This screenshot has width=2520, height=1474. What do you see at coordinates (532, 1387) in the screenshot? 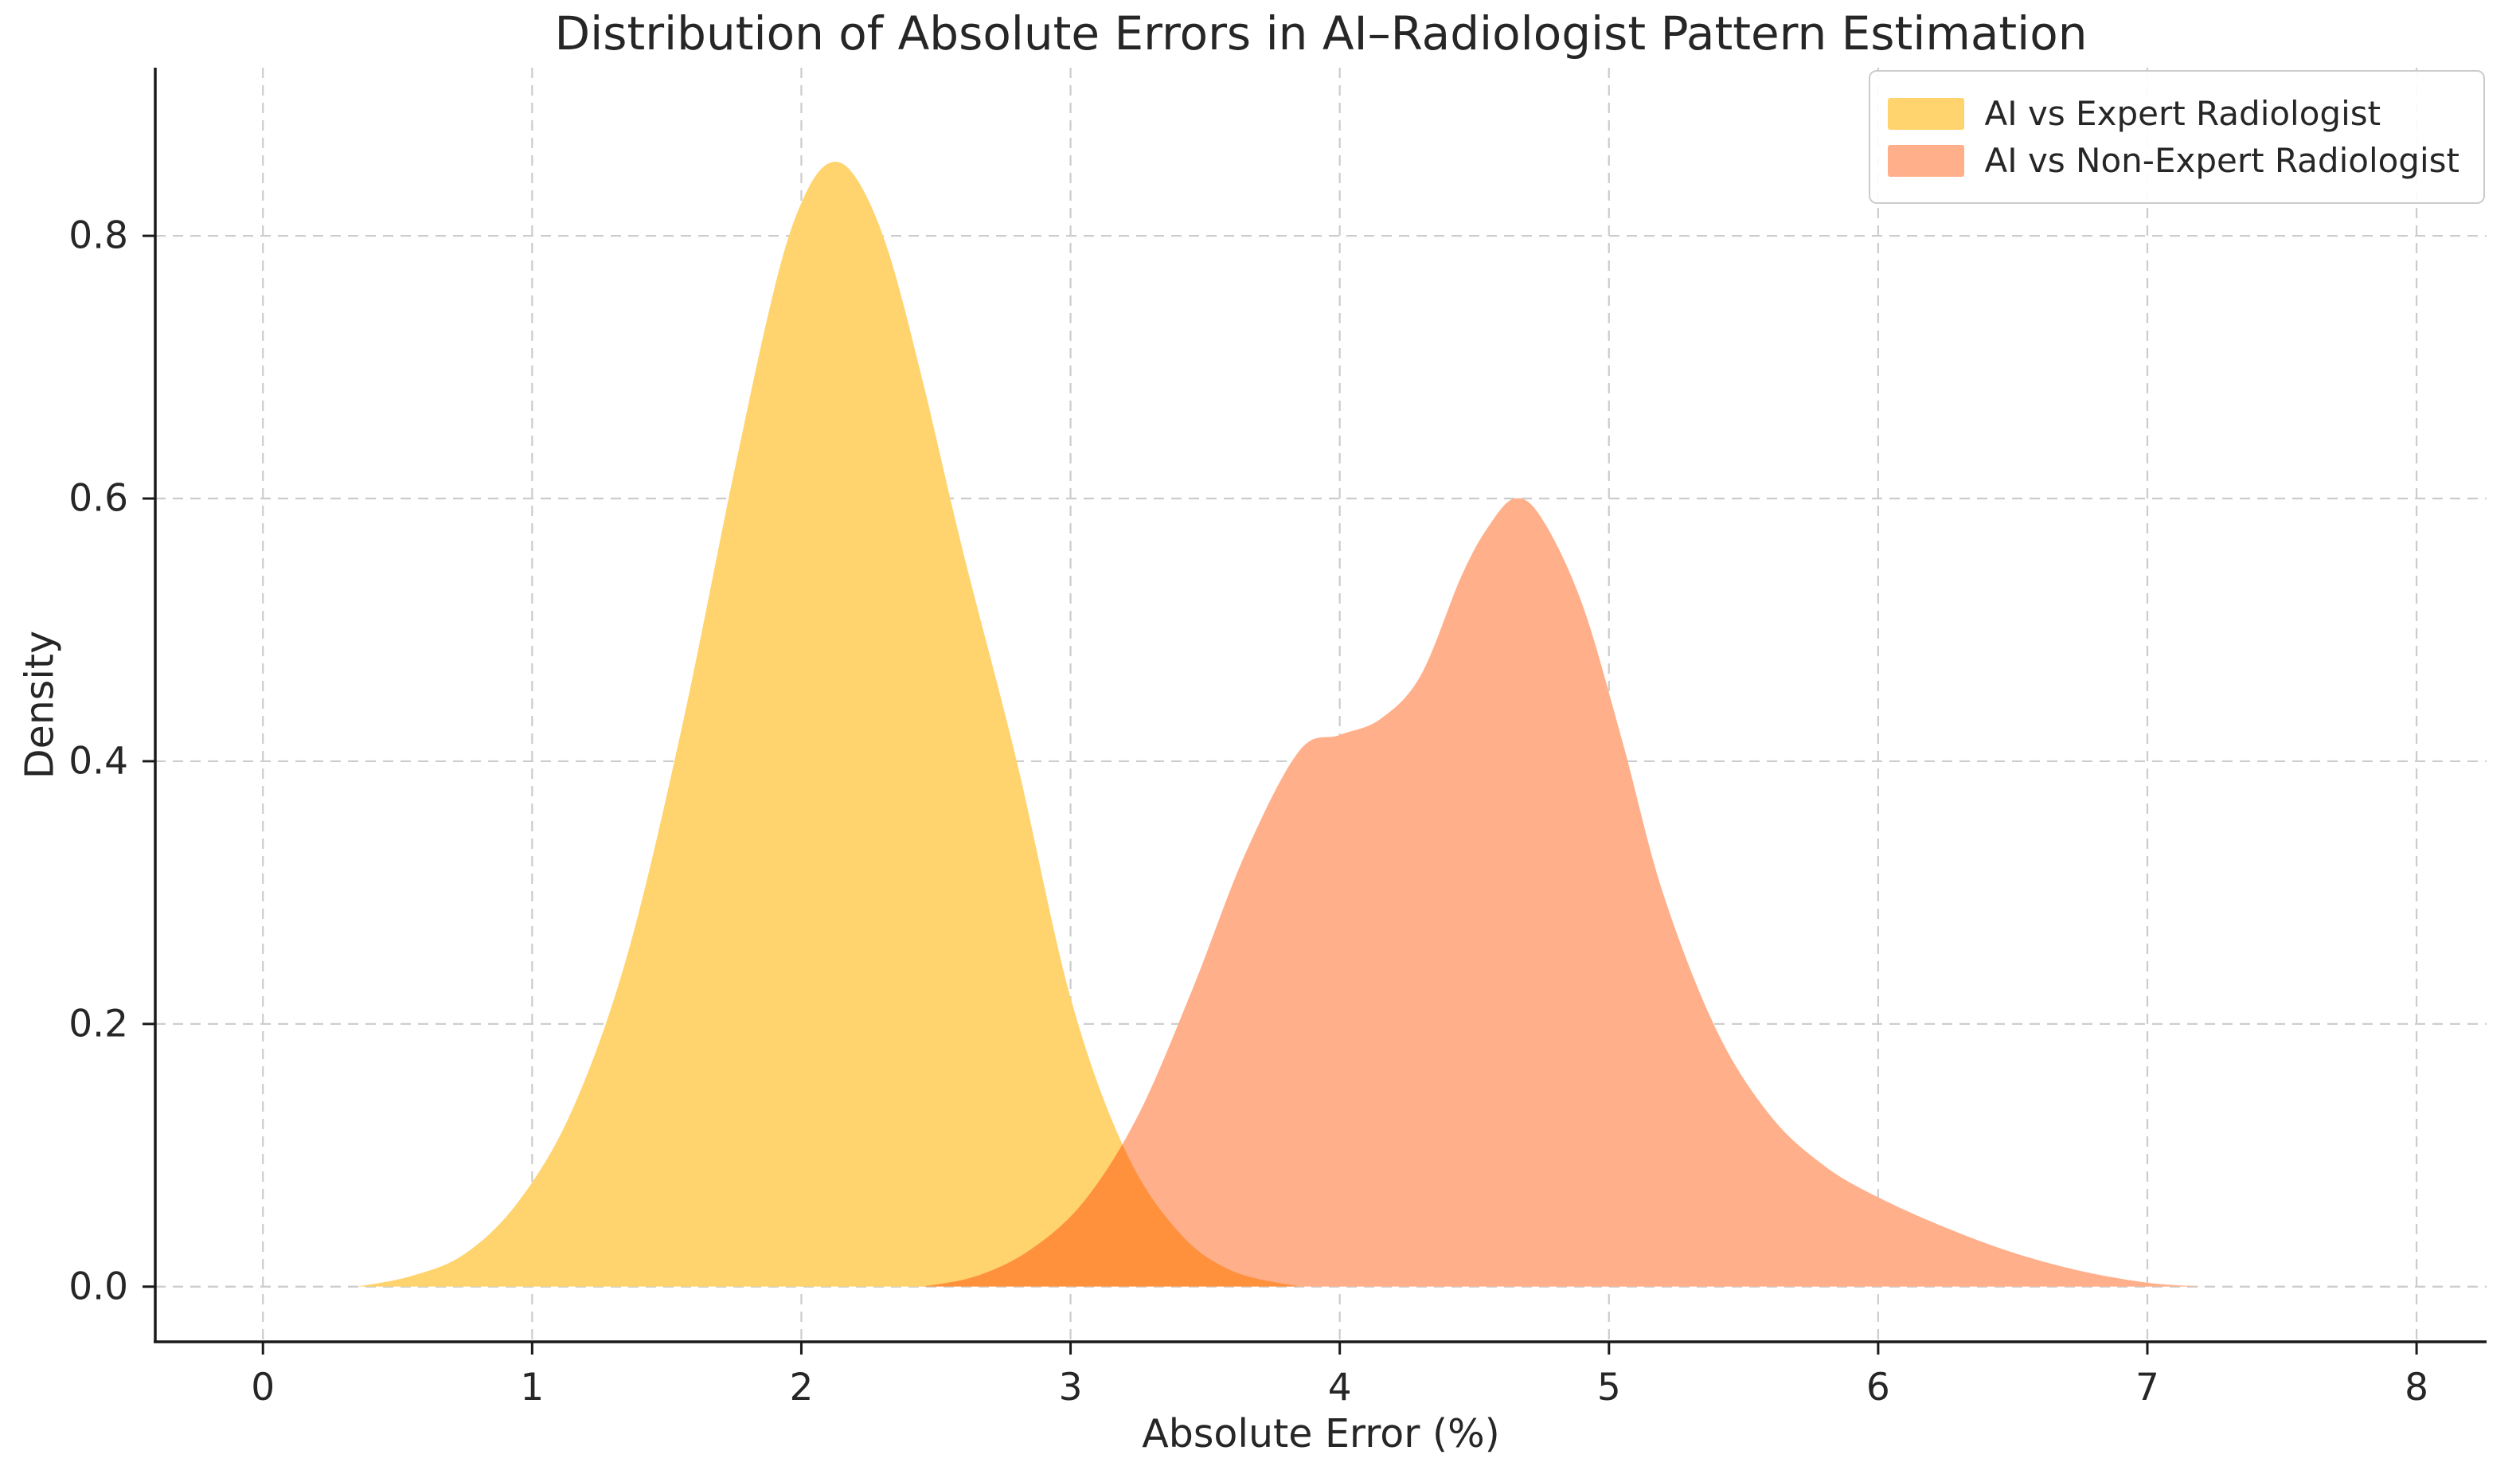
I see `x-tick-label: 1` at bounding box center [532, 1387].